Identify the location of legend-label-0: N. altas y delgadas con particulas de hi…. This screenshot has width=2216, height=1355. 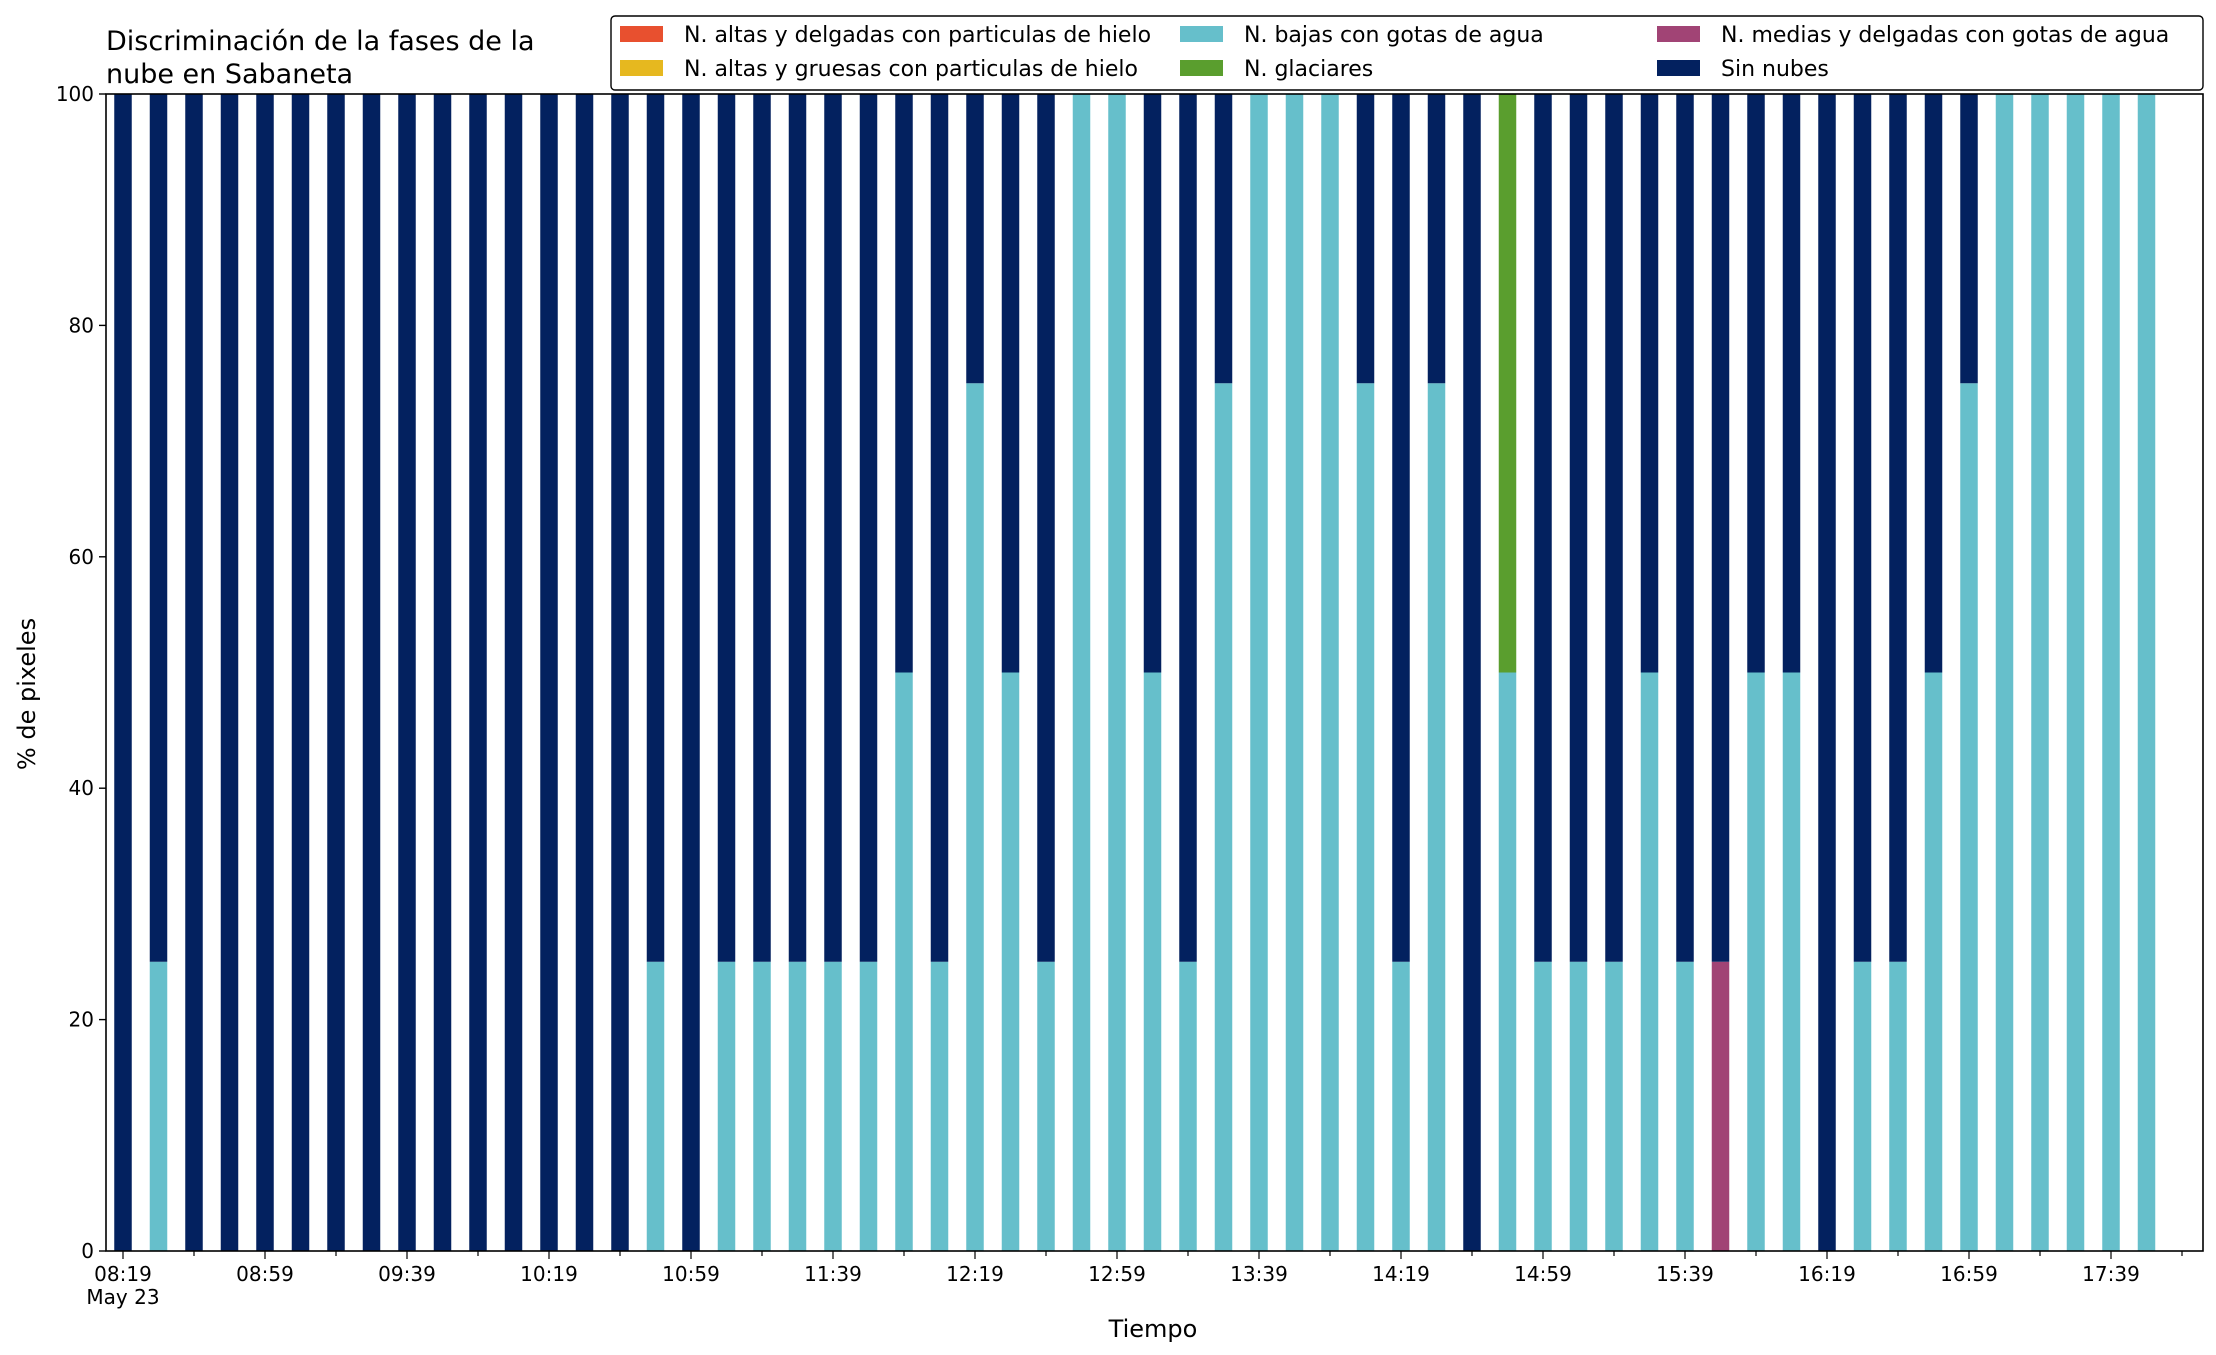
(917, 35).